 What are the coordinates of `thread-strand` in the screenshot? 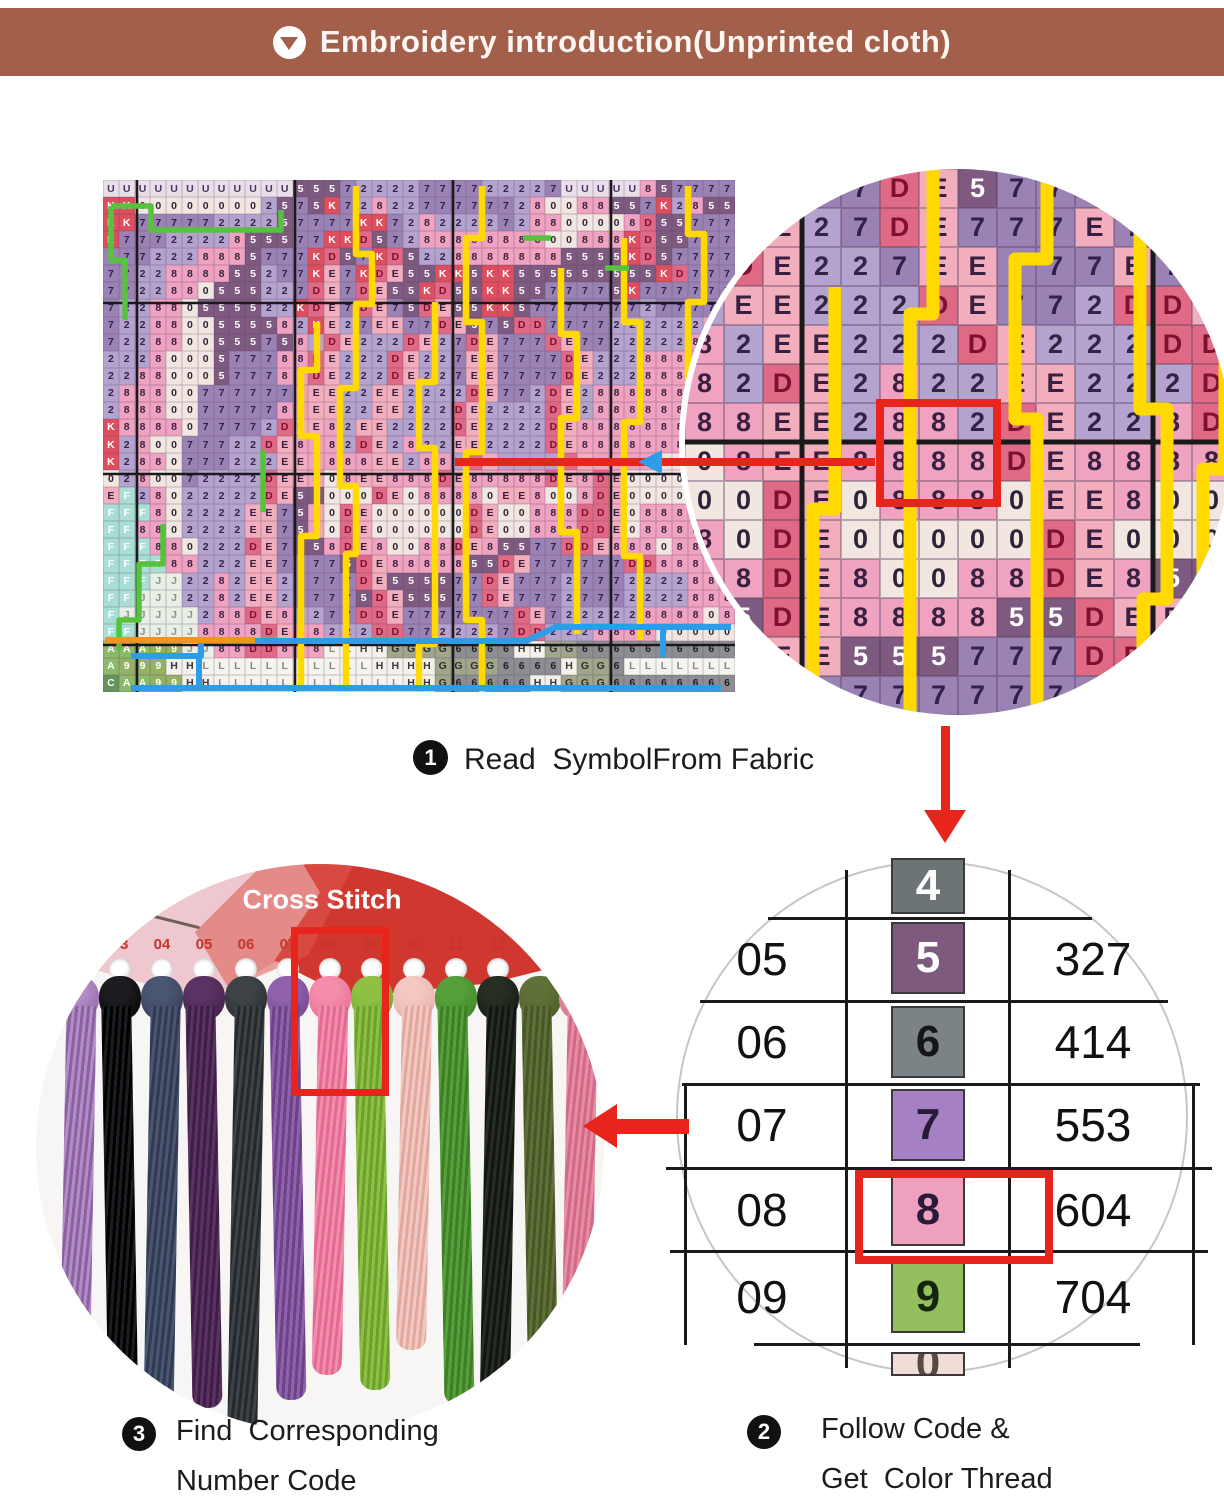 It's located at (162, 1213).